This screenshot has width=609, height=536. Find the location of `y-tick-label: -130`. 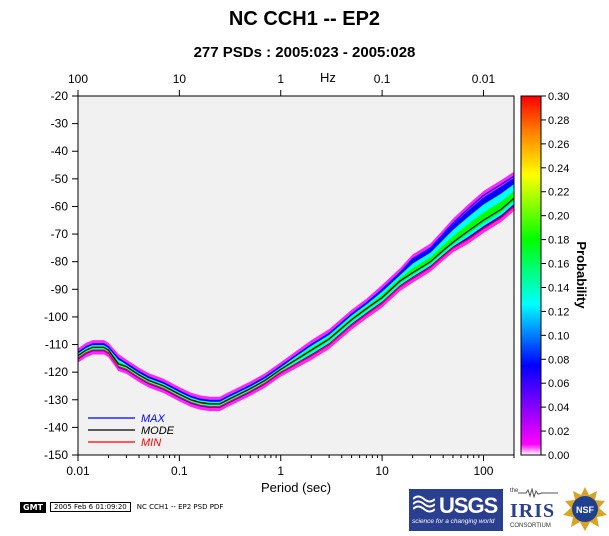

y-tick-label: -130 is located at coordinates (56, 400).